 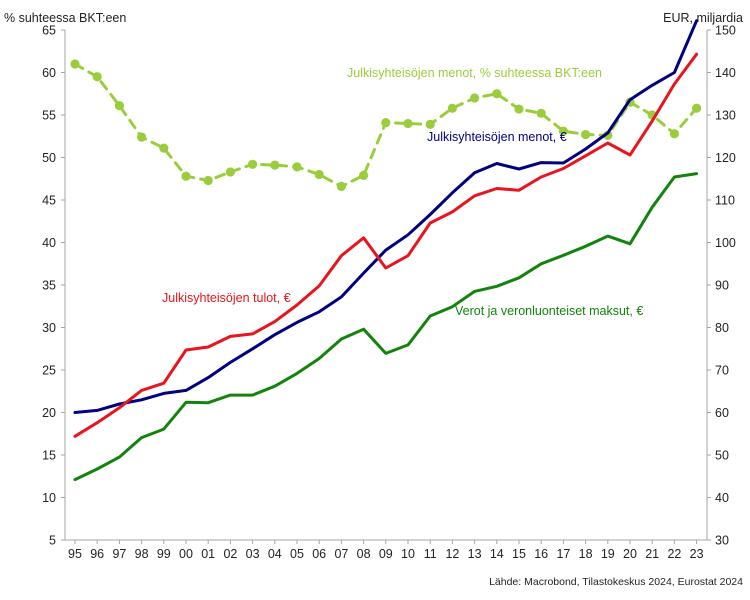 What do you see at coordinates (341, 554) in the screenshot?
I see `x-tick-label: 07` at bounding box center [341, 554].